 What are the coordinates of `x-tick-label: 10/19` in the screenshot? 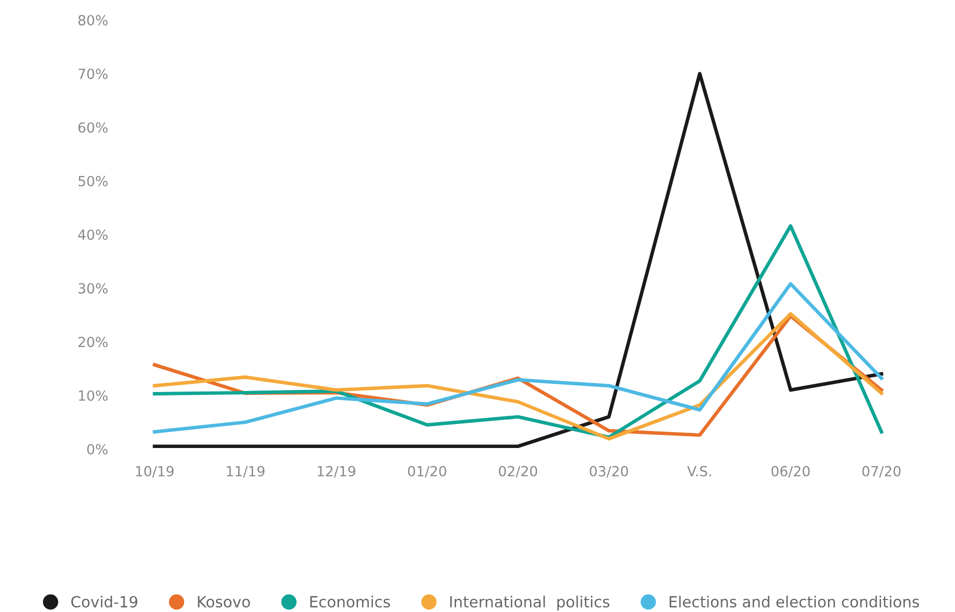 It's located at (155, 472).